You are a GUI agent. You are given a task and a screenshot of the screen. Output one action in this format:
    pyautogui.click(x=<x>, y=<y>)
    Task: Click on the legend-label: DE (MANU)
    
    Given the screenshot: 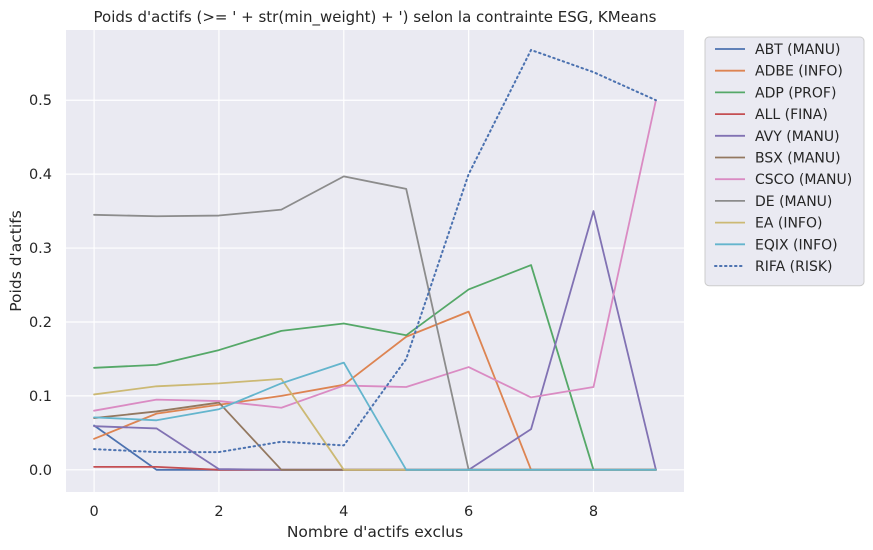 What is the action you would take?
    pyautogui.click(x=793, y=202)
    